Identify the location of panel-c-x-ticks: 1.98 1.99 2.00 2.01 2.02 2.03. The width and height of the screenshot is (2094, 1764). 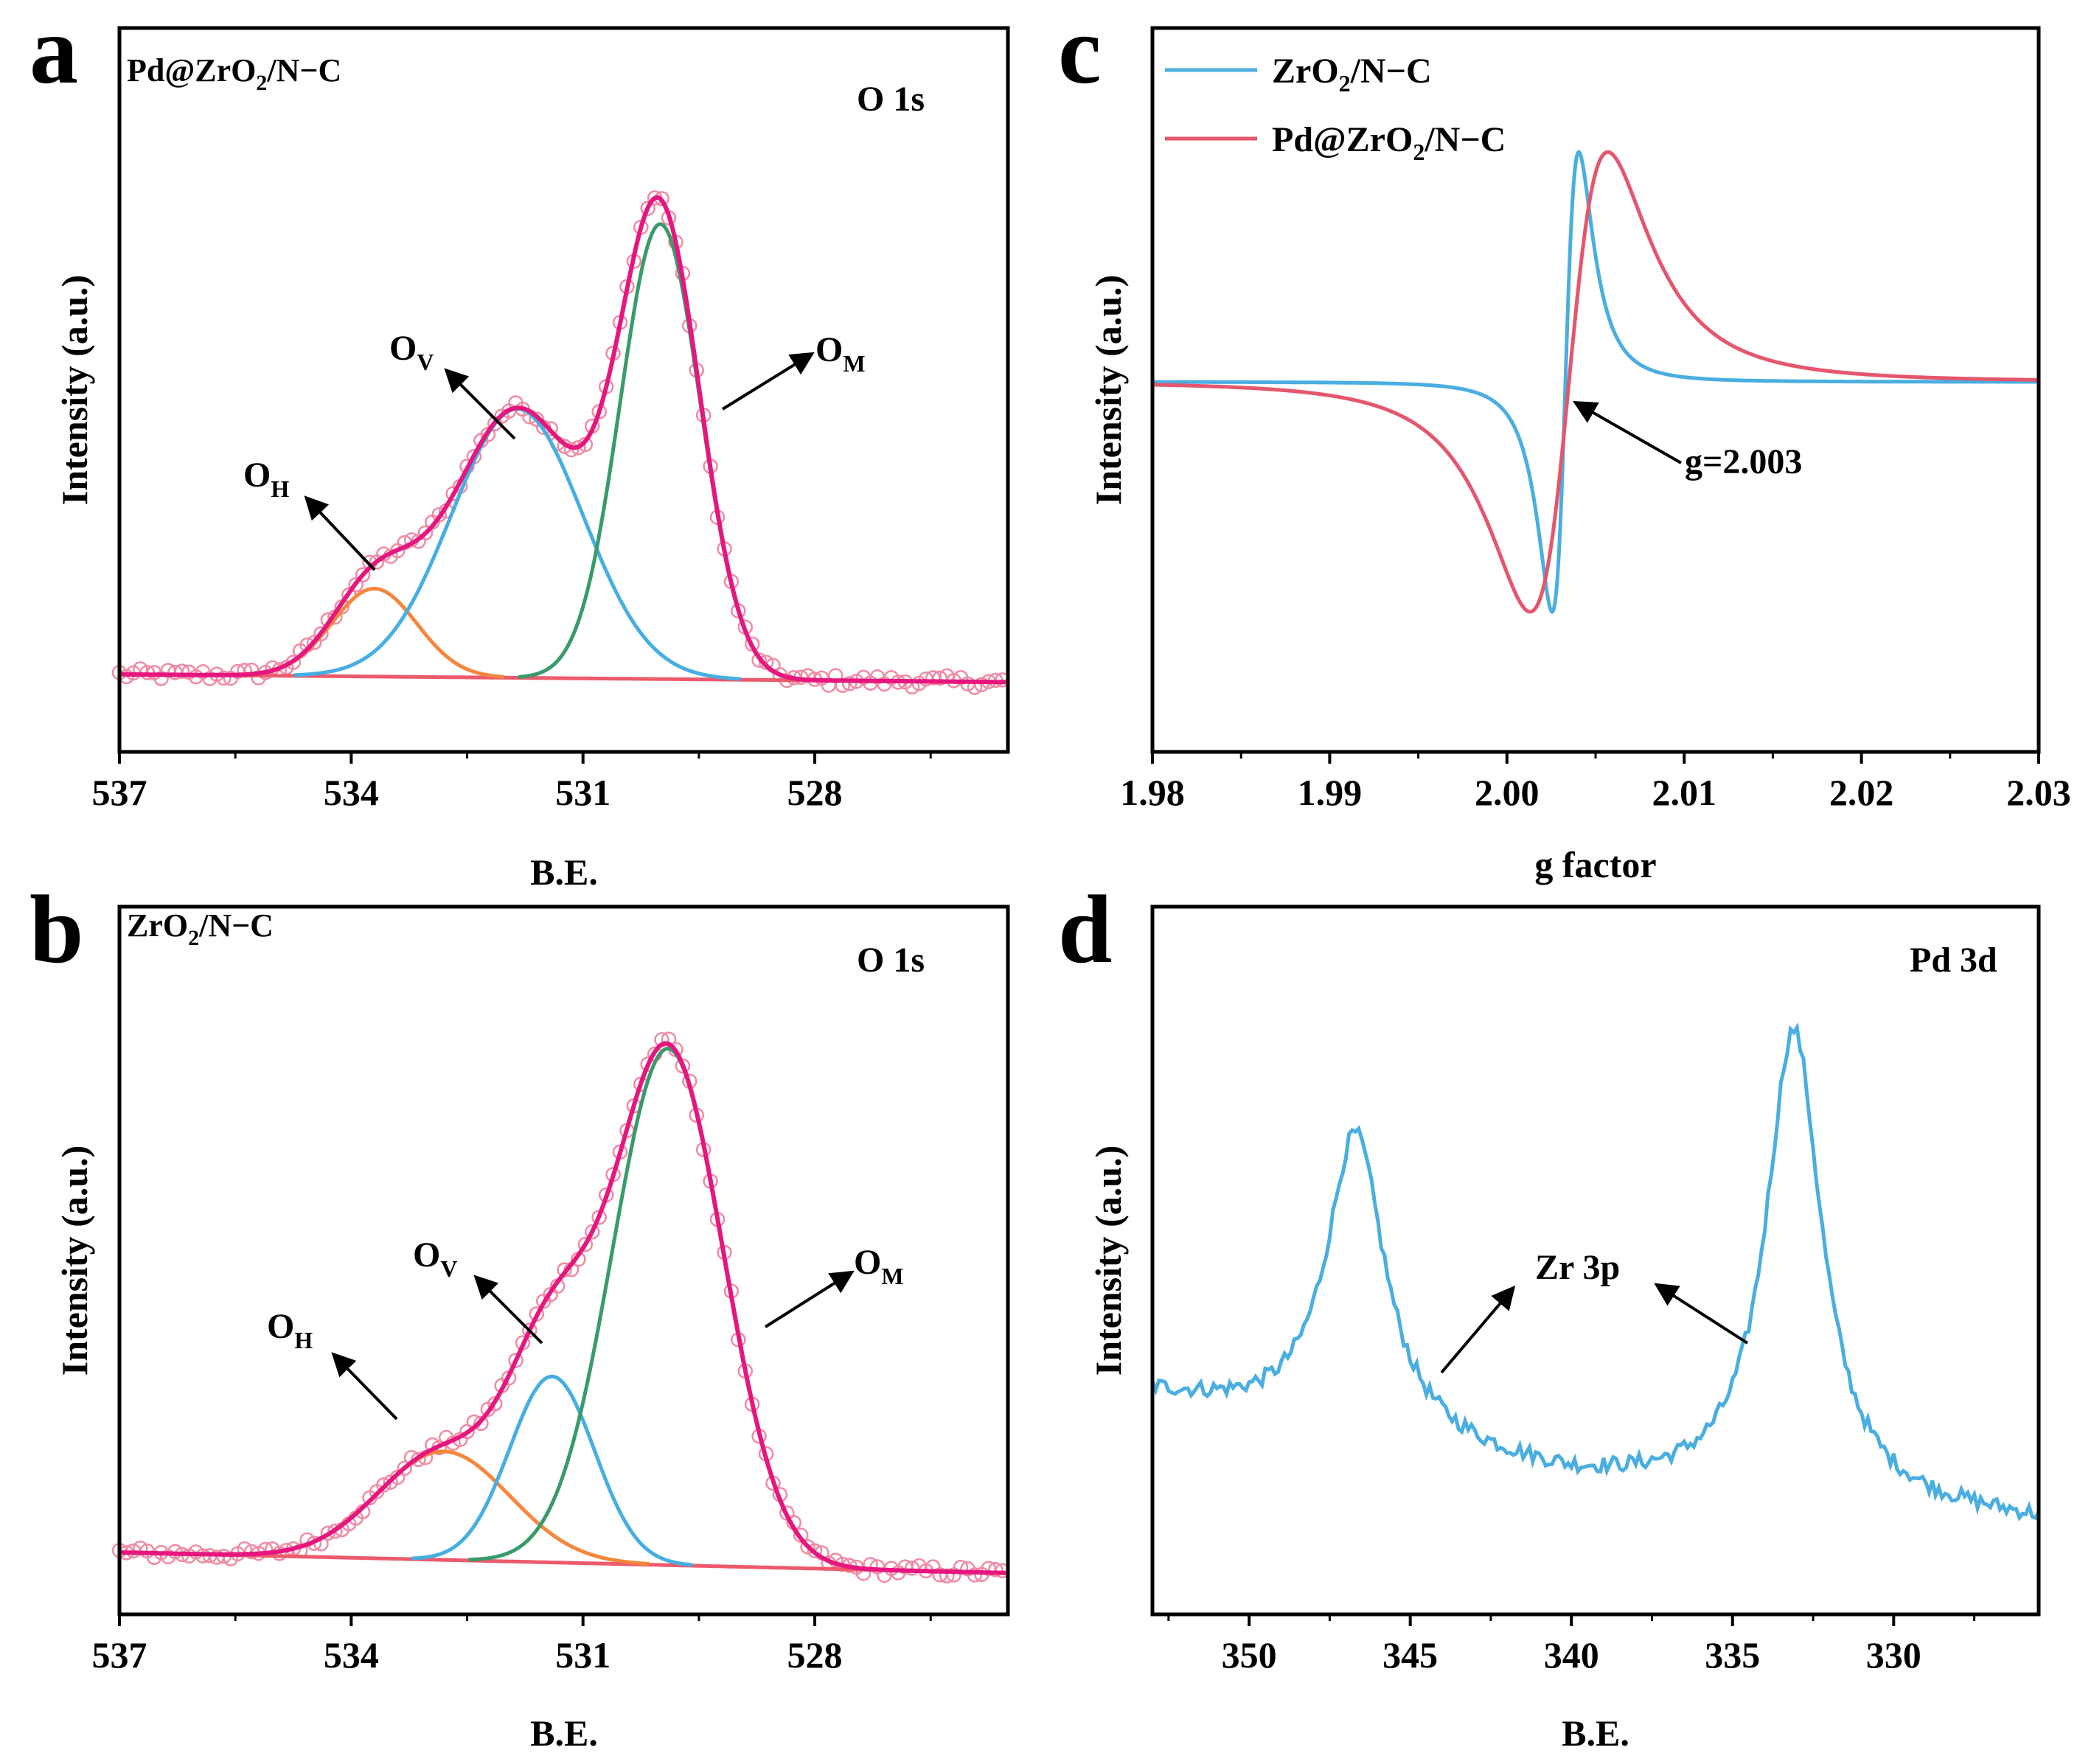
(1596, 782).